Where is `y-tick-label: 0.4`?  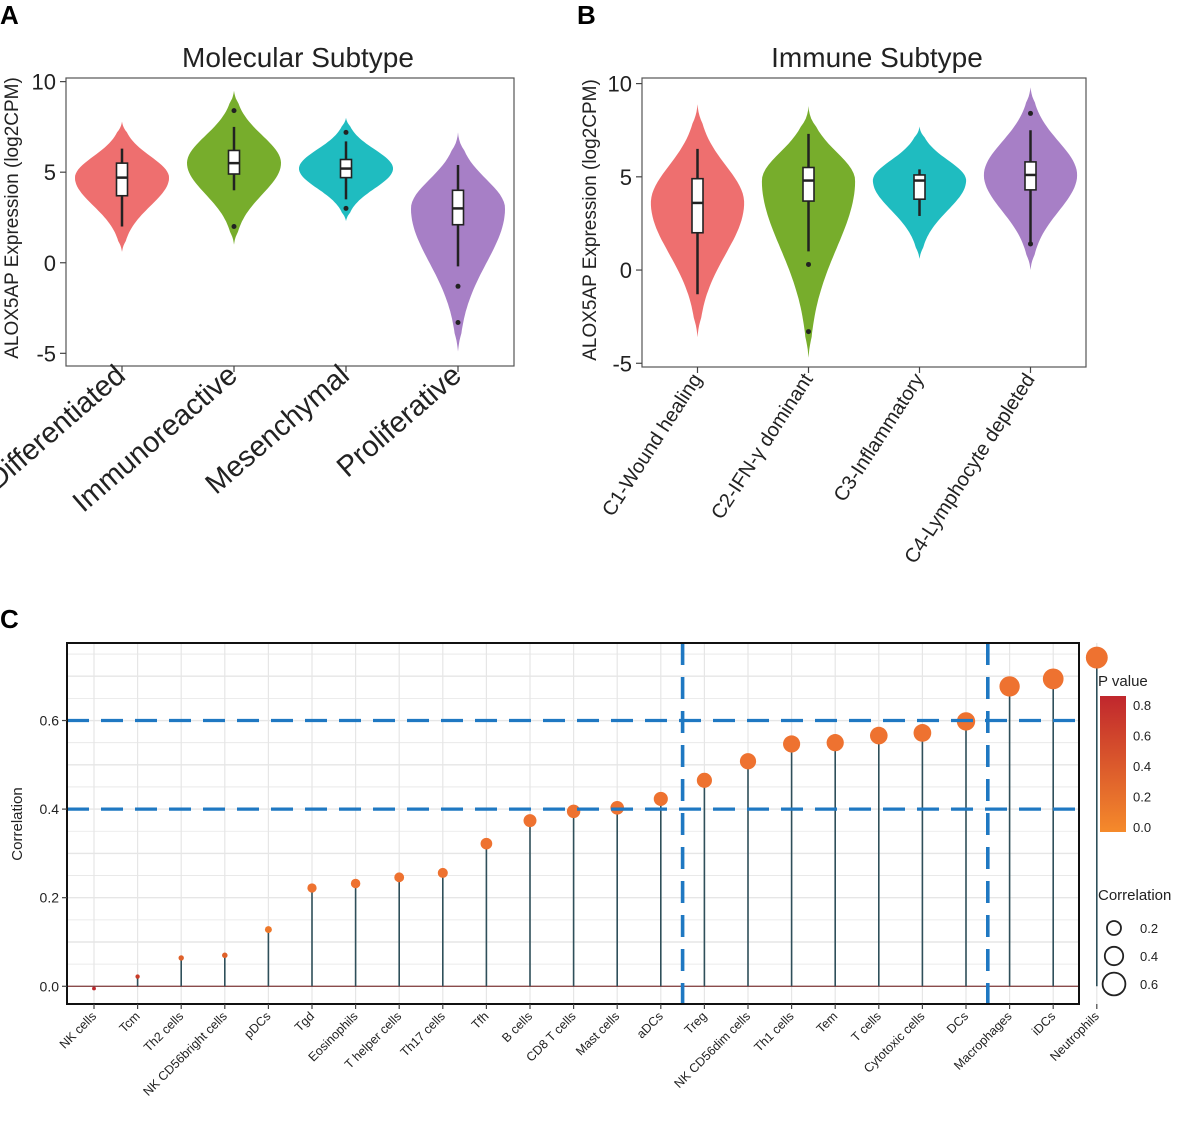 y-tick-label: 0.4 is located at coordinates (50, 809).